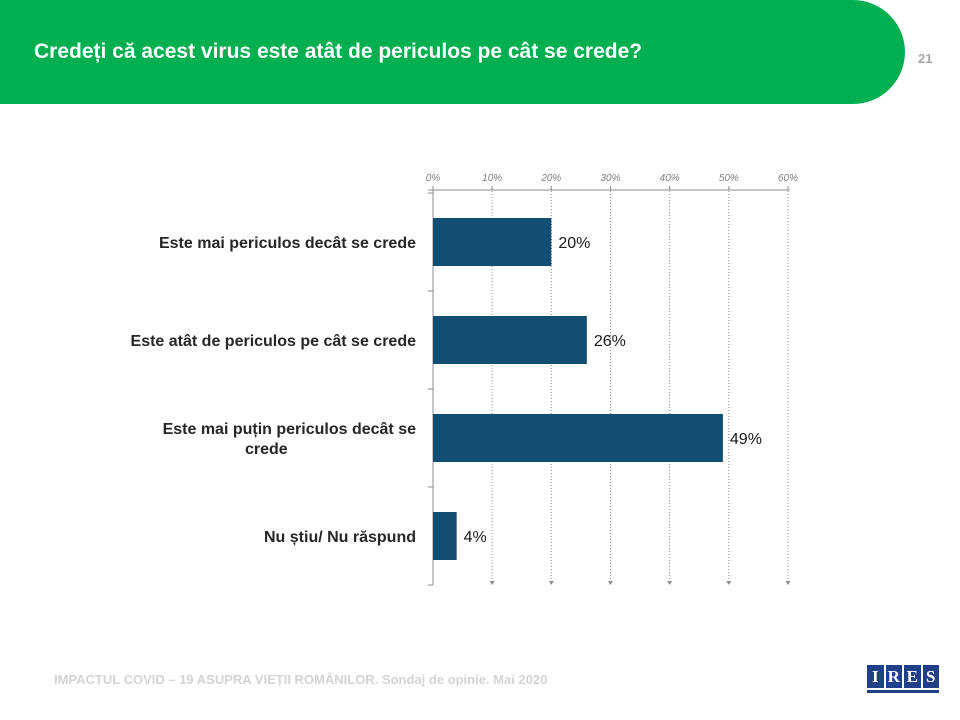 The image size is (960, 720). I want to click on category-label-line: Este mai periculos decât se crede, so click(287, 243).